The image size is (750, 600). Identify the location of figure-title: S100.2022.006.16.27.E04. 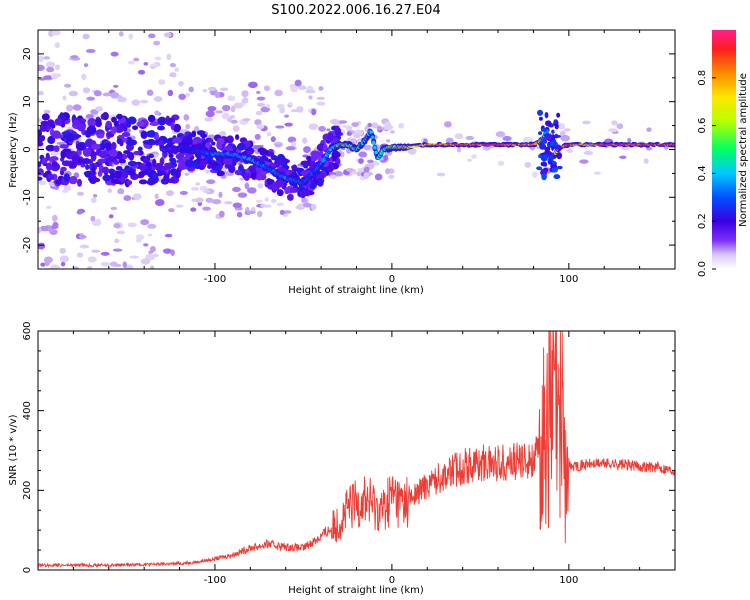
(355, 10).